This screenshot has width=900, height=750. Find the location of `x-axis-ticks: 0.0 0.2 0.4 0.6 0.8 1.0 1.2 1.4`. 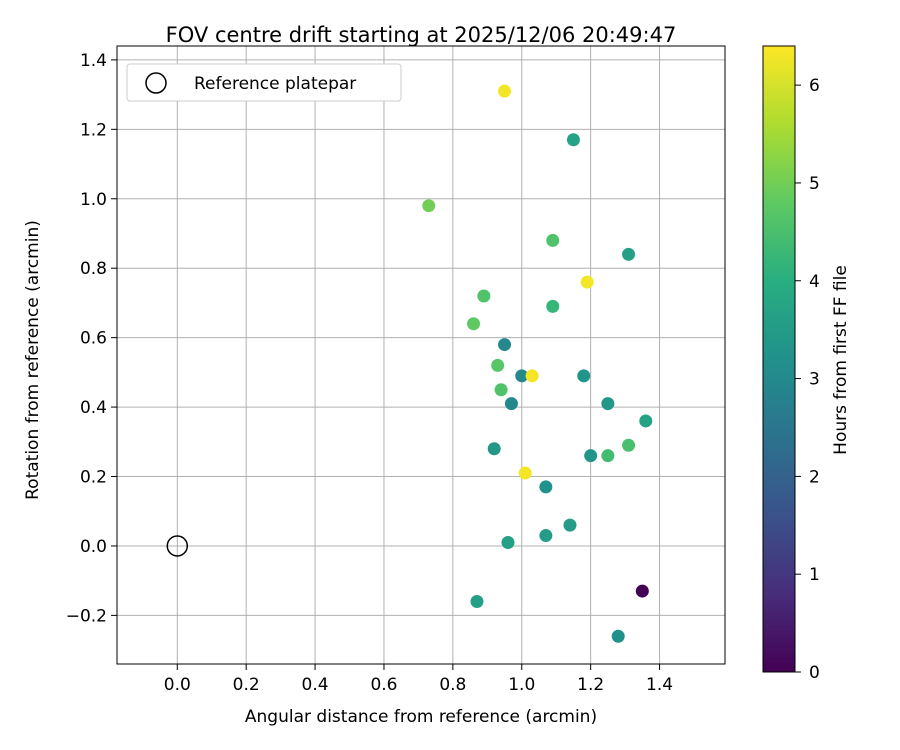

x-axis-ticks: 0.0 0.2 0.4 0.6 0.8 1.0 1.2 1.4 is located at coordinates (418, 679).